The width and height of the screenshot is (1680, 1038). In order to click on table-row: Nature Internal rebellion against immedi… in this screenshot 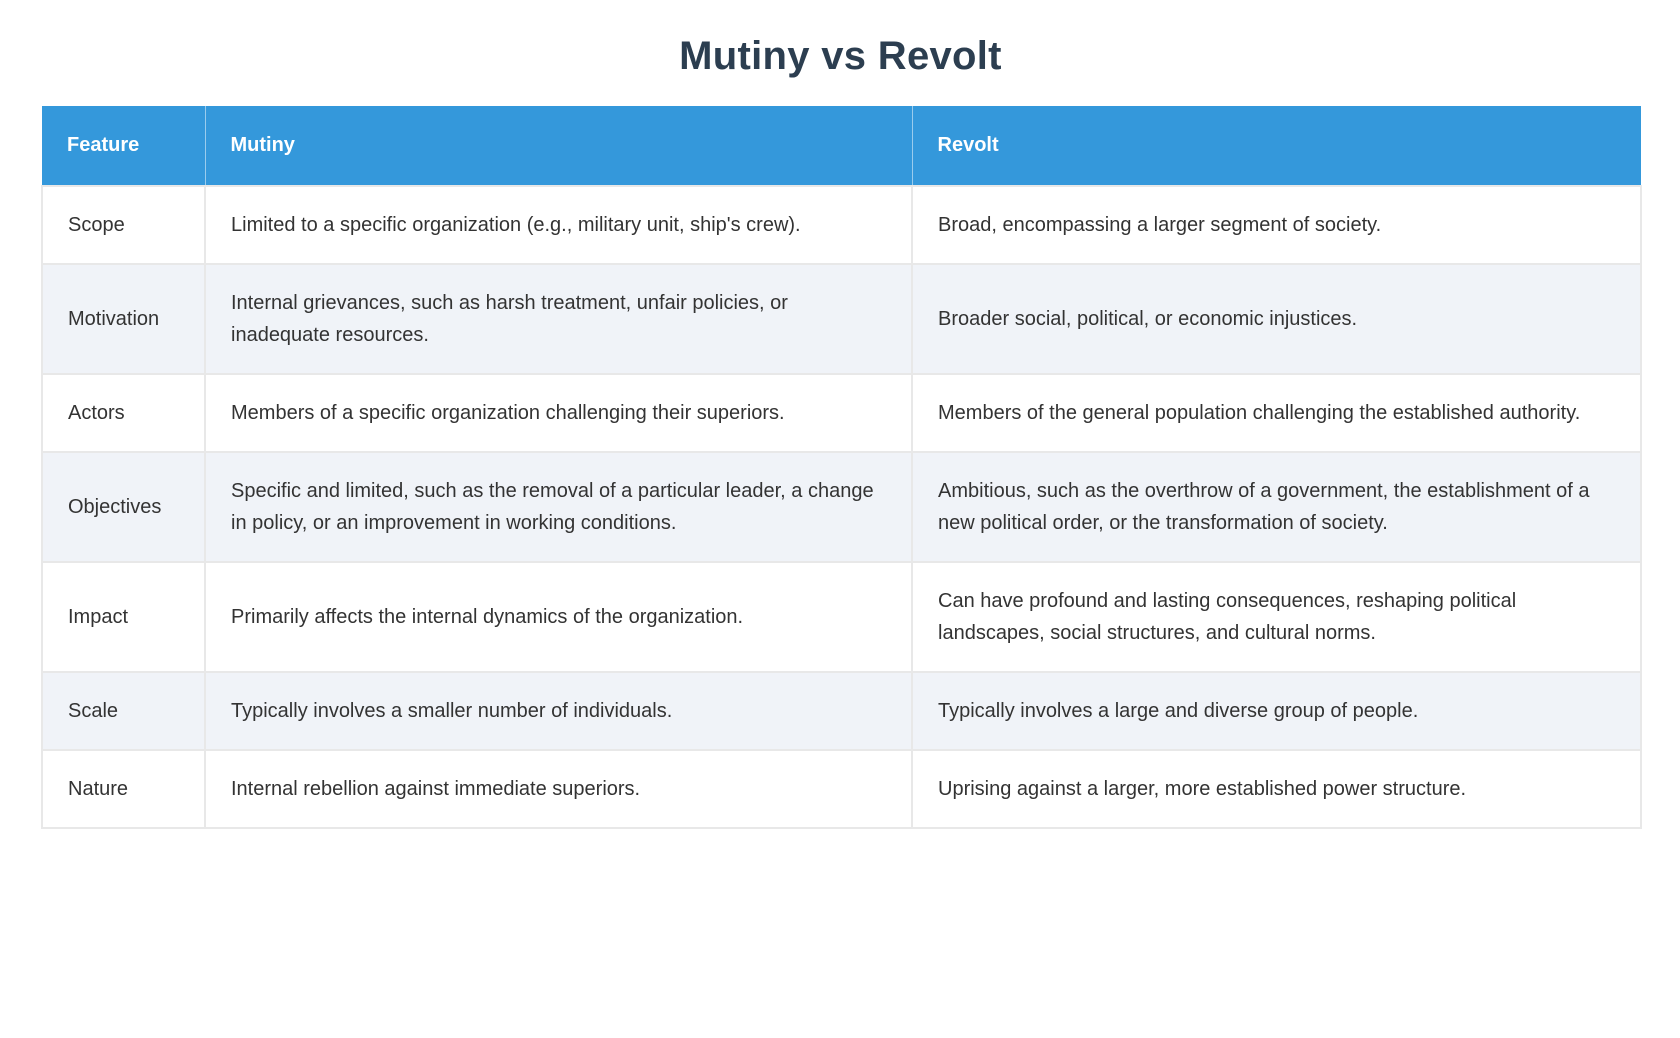, I will do `click(841, 789)`.